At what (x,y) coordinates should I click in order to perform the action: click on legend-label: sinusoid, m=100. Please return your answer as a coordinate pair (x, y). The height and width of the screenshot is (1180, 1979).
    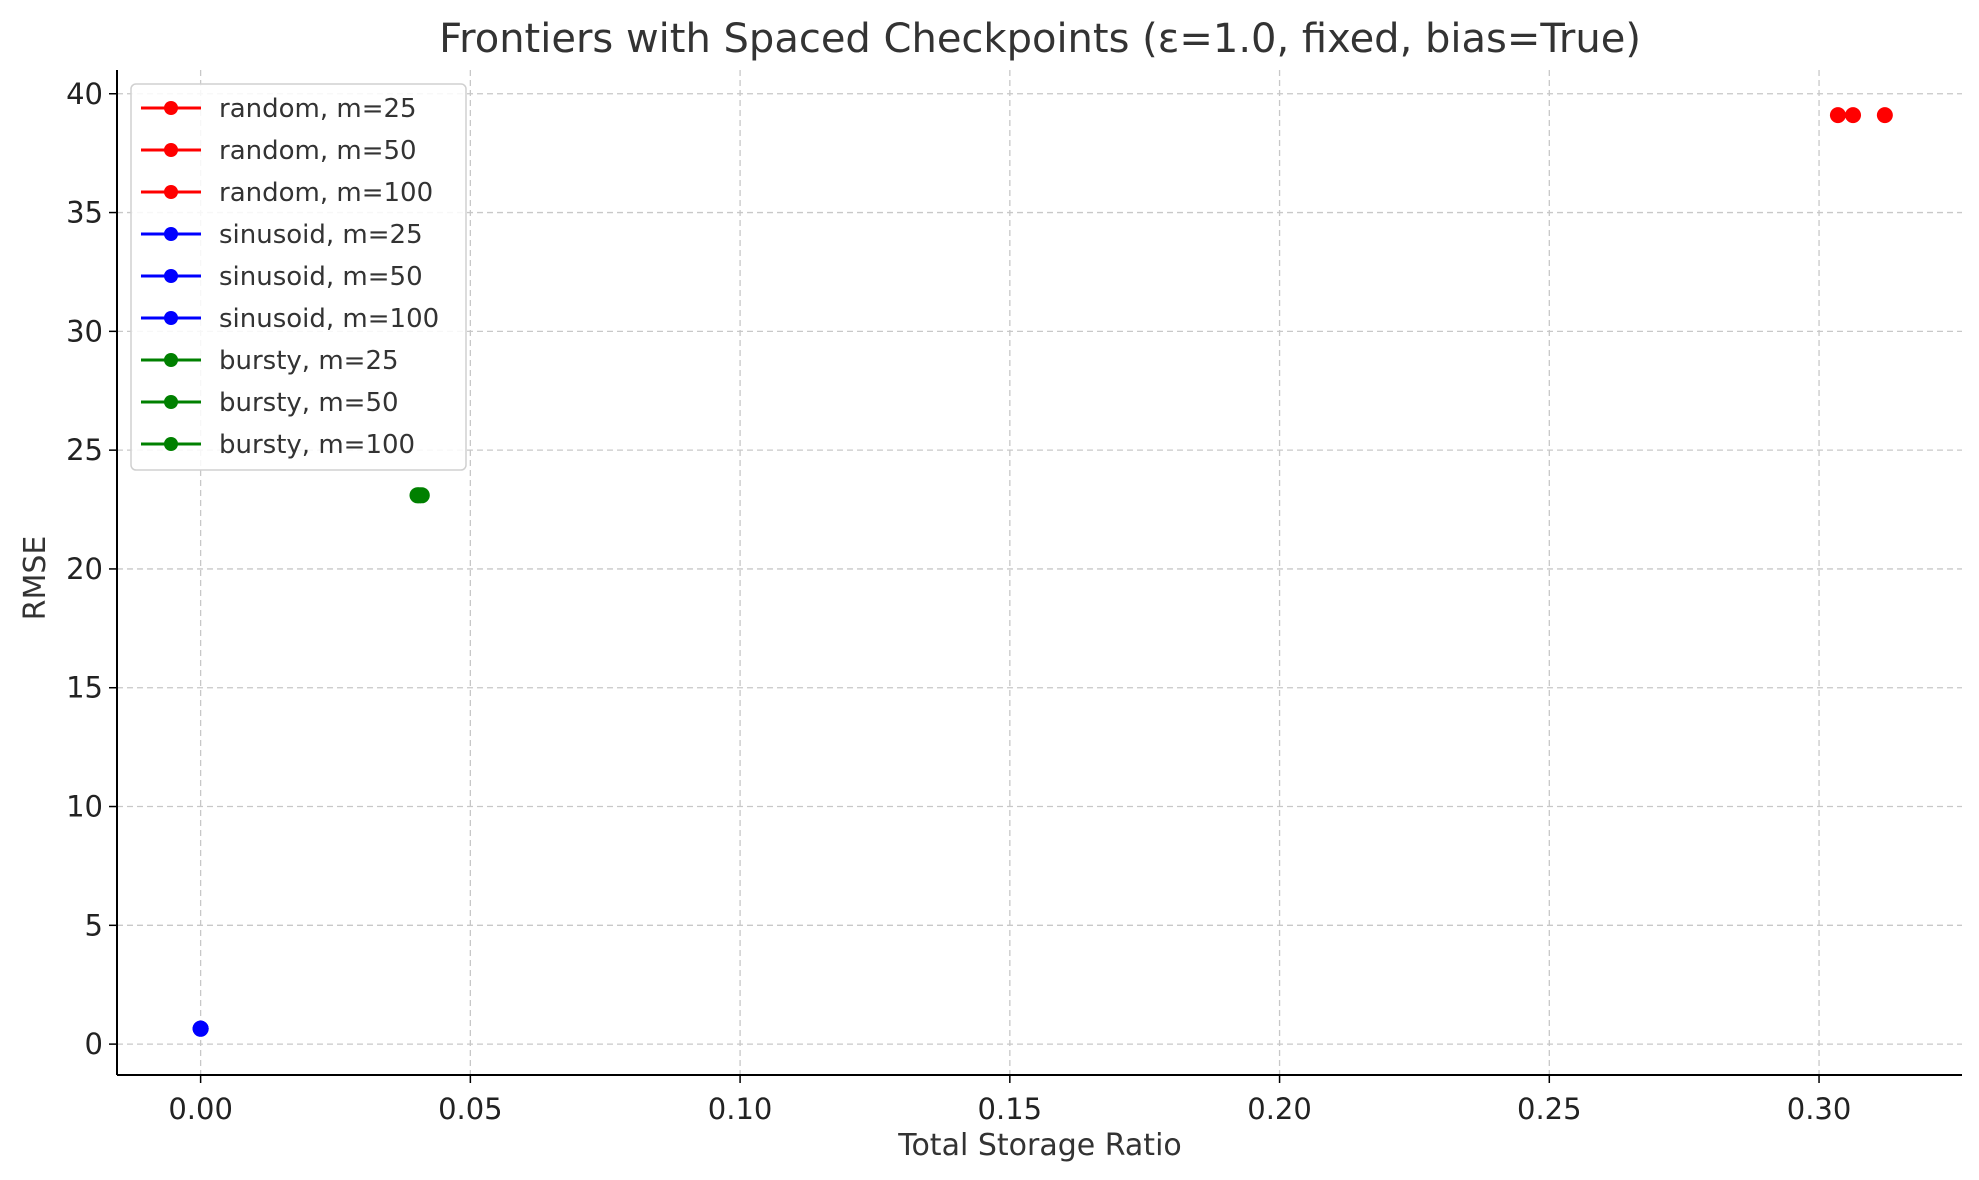
    Looking at the image, I should click on (329, 319).